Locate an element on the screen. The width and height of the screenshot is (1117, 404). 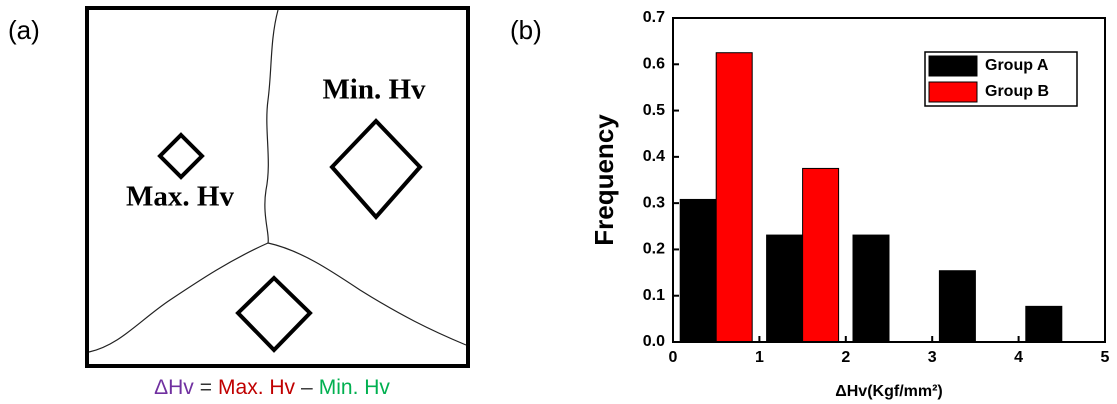
caption: ΔHv = Max. Hv – Min. Hv is located at coordinates (272, 387).